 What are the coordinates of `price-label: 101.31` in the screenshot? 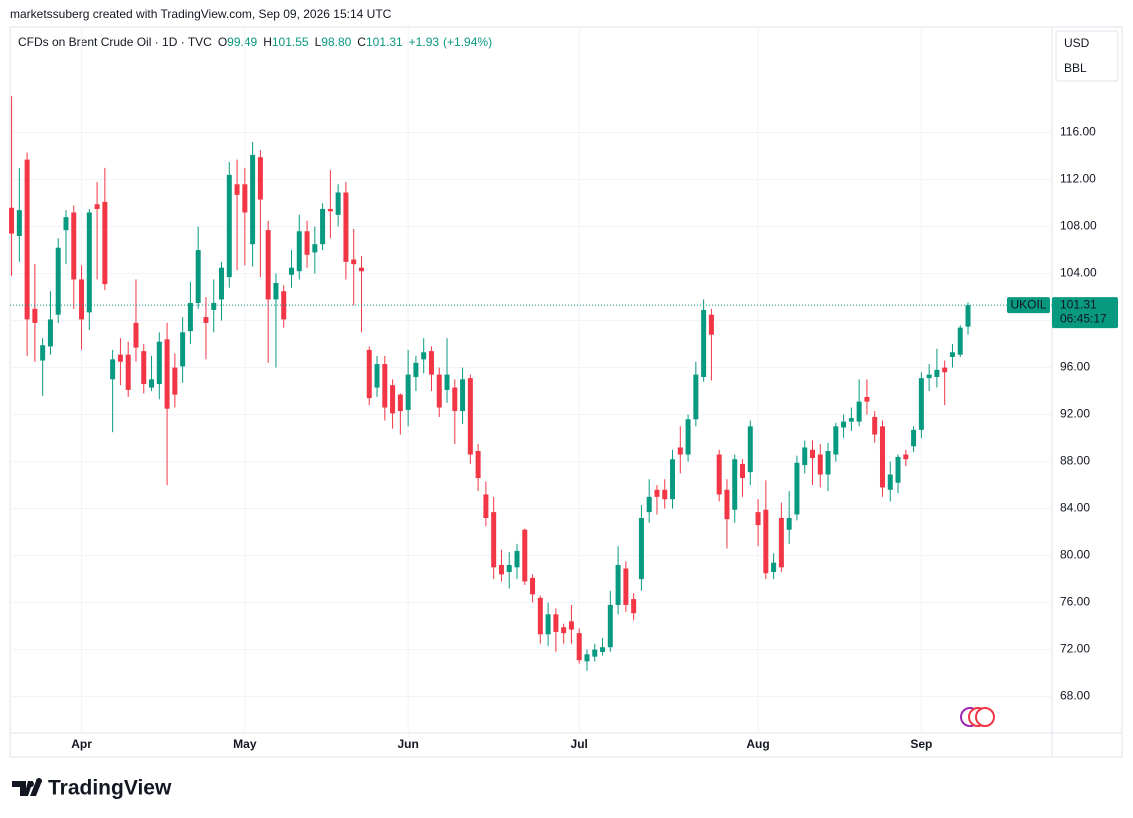 It's located at (1078, 304).